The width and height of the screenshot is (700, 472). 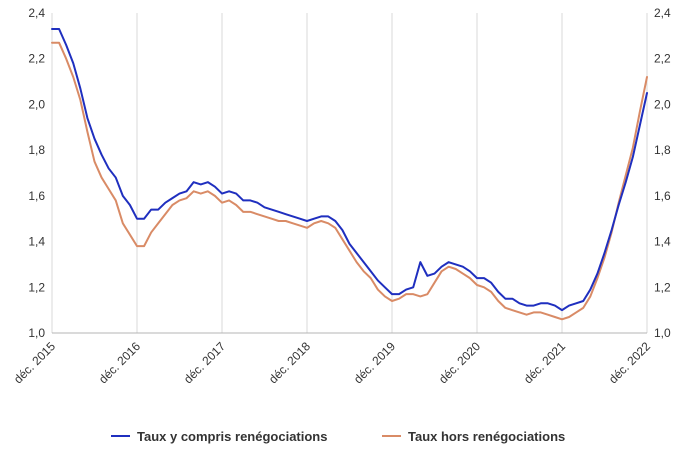 I want to click on y-tick-label-right: 2,2, so click(x=662, y=59).